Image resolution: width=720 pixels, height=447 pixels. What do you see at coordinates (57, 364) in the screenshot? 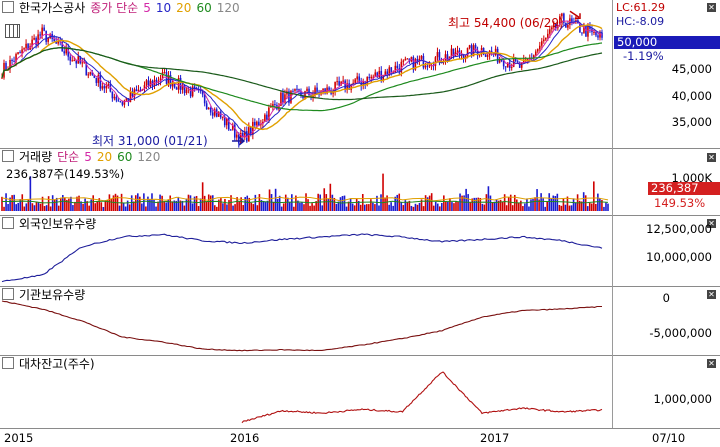
I see `loan-title: 대차잔고(주수)` at bounding box center [57, 364].